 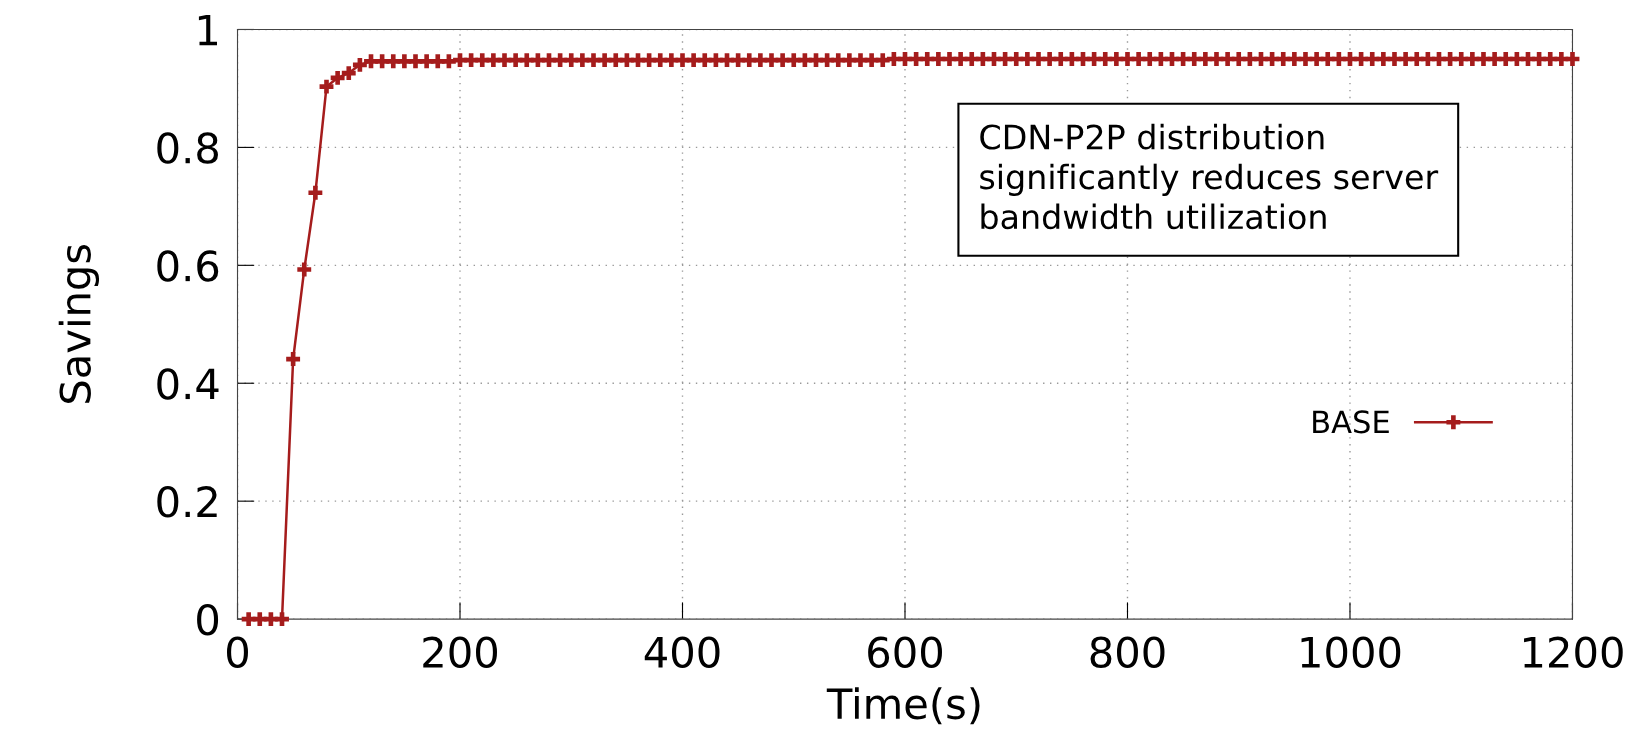 What do you see at coordinates (79, 323) in the screenshot?
I see `y-axis-title: Savings` at bounding box center [79, 323].